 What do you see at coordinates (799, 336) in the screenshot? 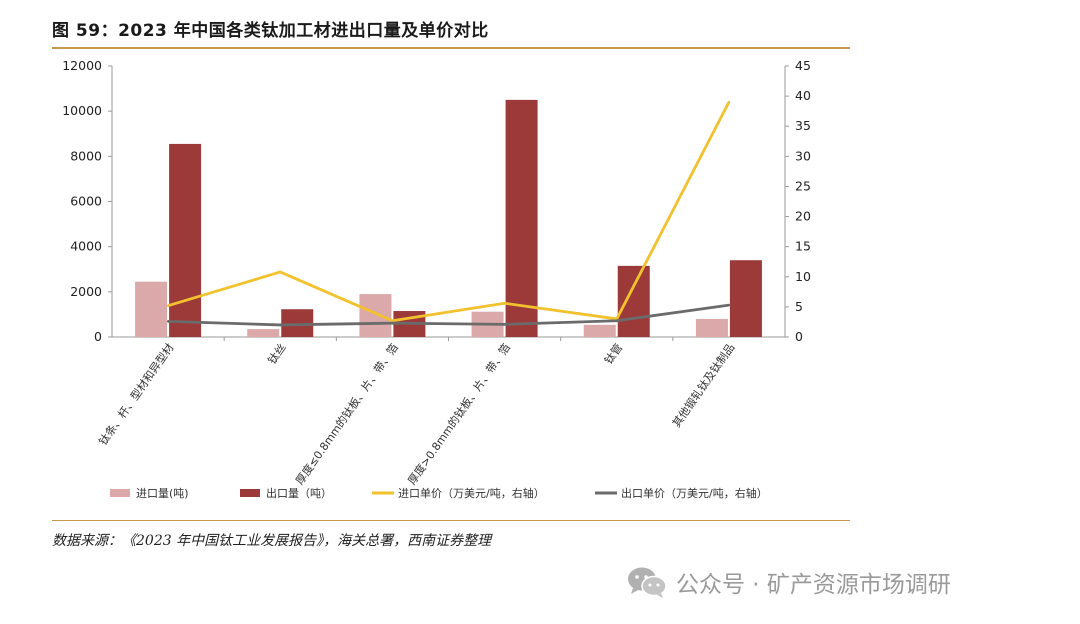
I see `right-tick-label: 0` at bounding box center [799, 336].